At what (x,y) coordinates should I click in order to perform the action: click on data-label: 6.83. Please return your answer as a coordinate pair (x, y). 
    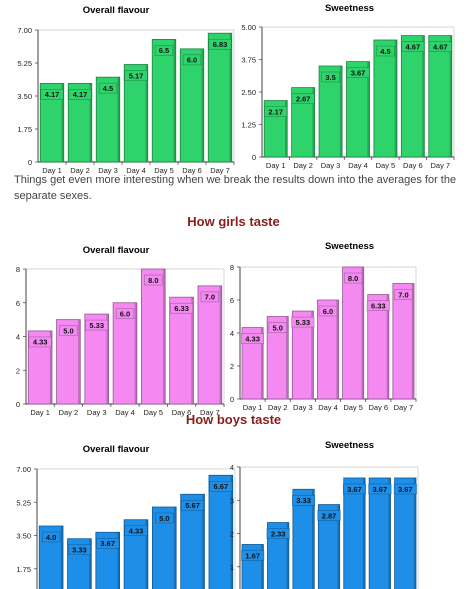
    Looking at the image, I should click on (220, 44).